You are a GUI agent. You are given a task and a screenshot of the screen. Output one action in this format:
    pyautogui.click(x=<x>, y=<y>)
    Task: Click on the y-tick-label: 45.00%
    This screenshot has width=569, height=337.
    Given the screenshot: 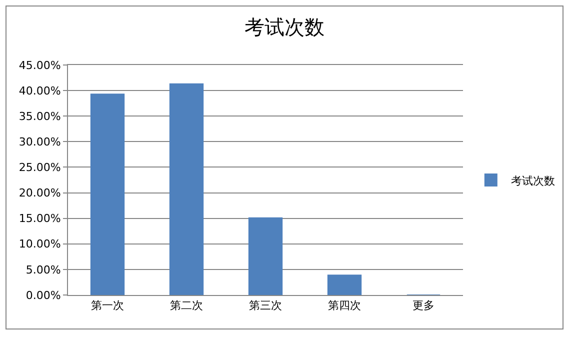 What is the action you would take?
    pyautogui.click(x=39, y=65)
    